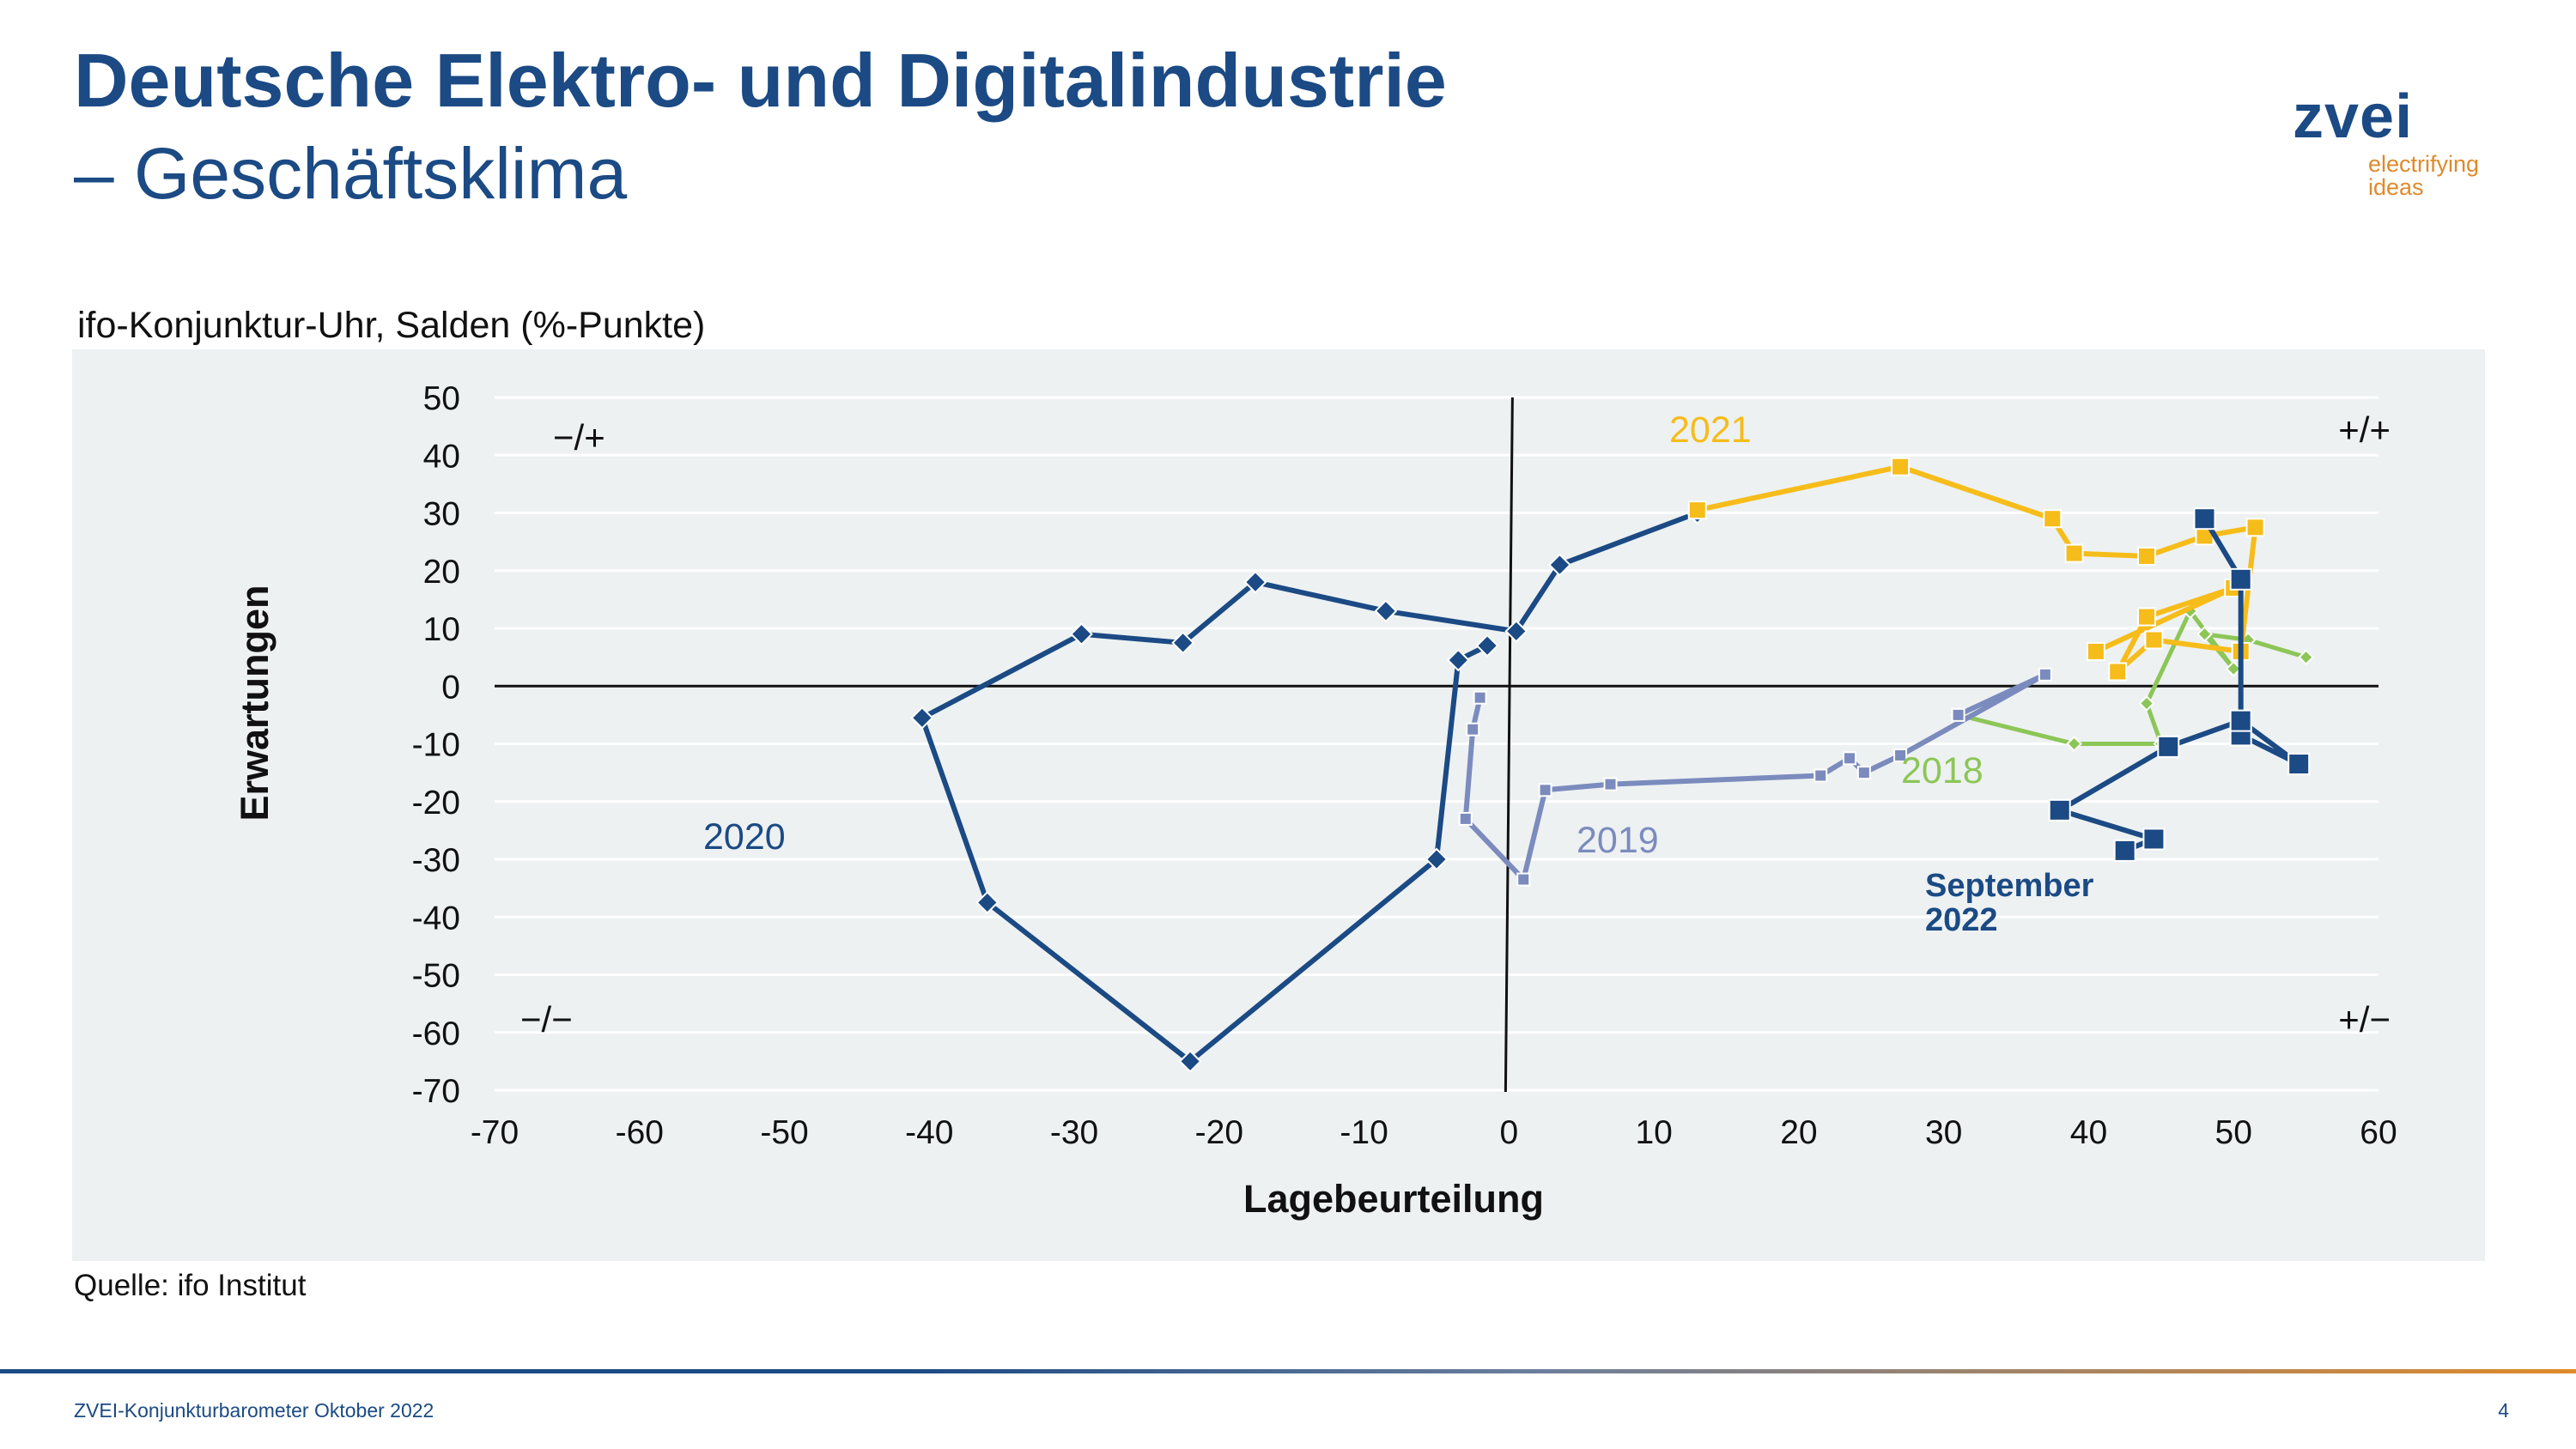  What do you see at coordinates (2424, 175) in the screenshot?
I see `logo-tagline: electrifying ideas` at bounding box center [2424, 175].